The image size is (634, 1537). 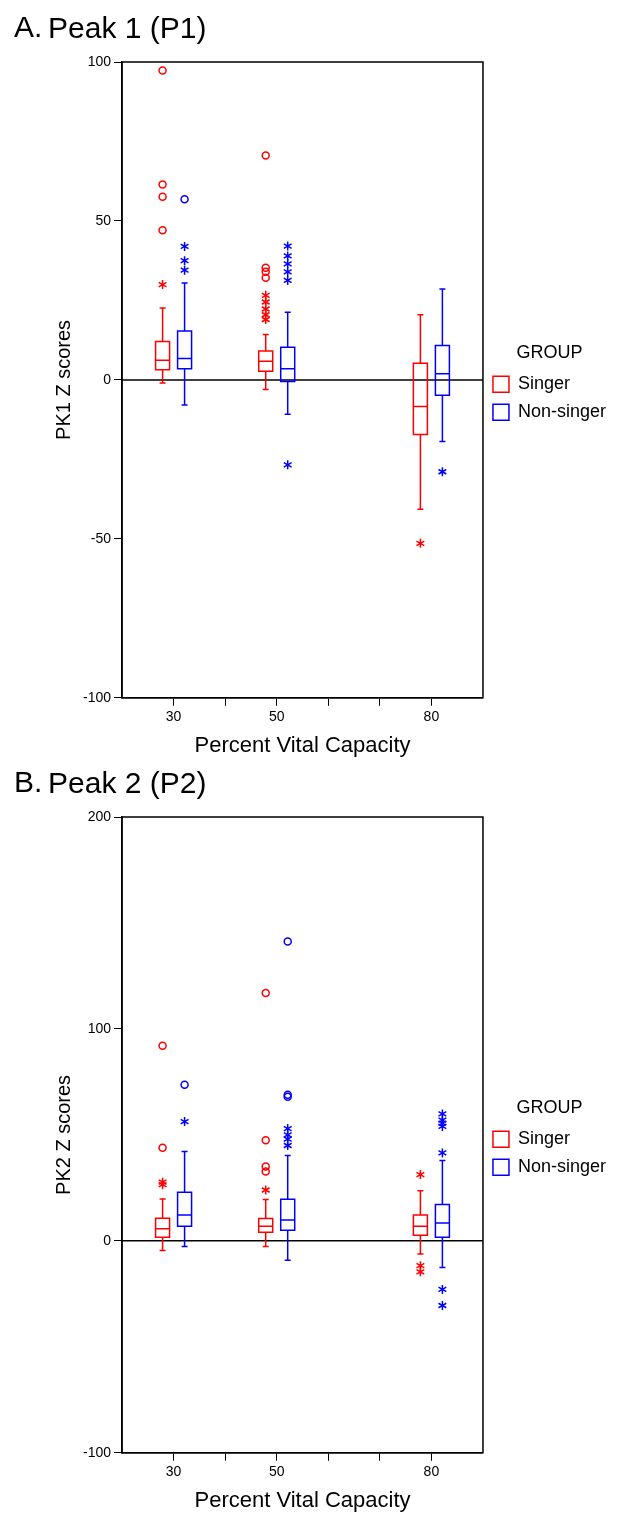 I want to click on chart-title: Peak 1 (P1), so click(x=127, y=28).